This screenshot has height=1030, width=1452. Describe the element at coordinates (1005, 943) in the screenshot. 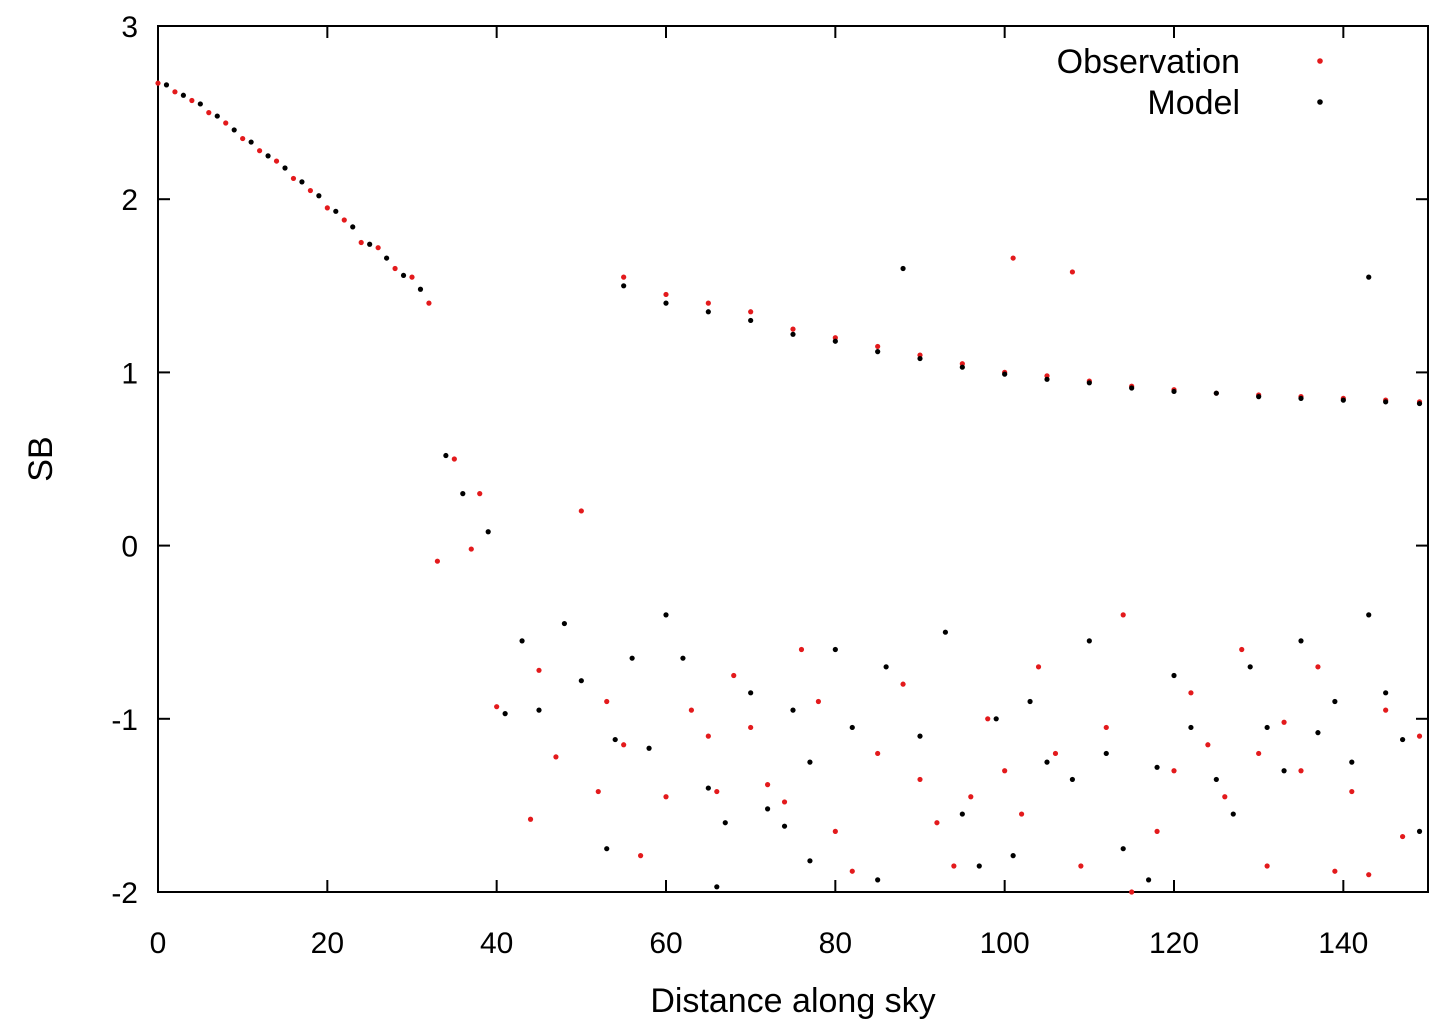

I see `x-tick-label-5: 100` at that location.